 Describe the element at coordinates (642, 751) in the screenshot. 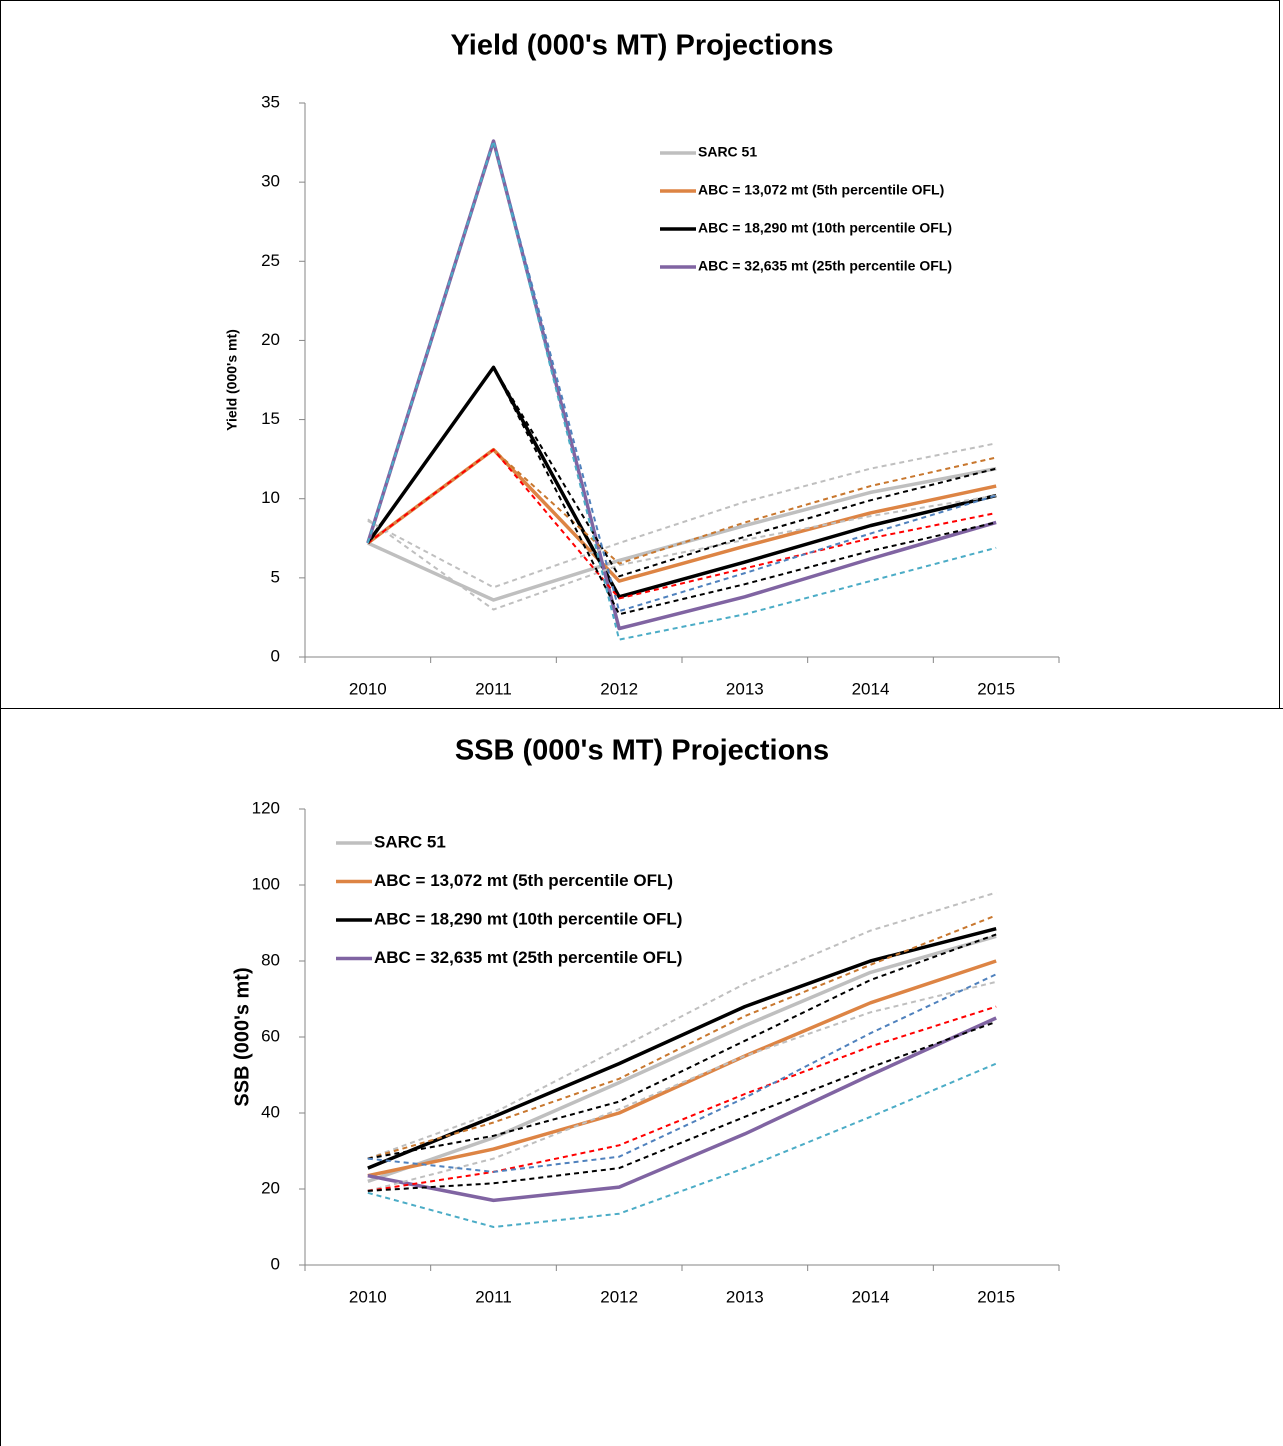

I see `chart-title: SSB (000's MT) Projections` at that location.